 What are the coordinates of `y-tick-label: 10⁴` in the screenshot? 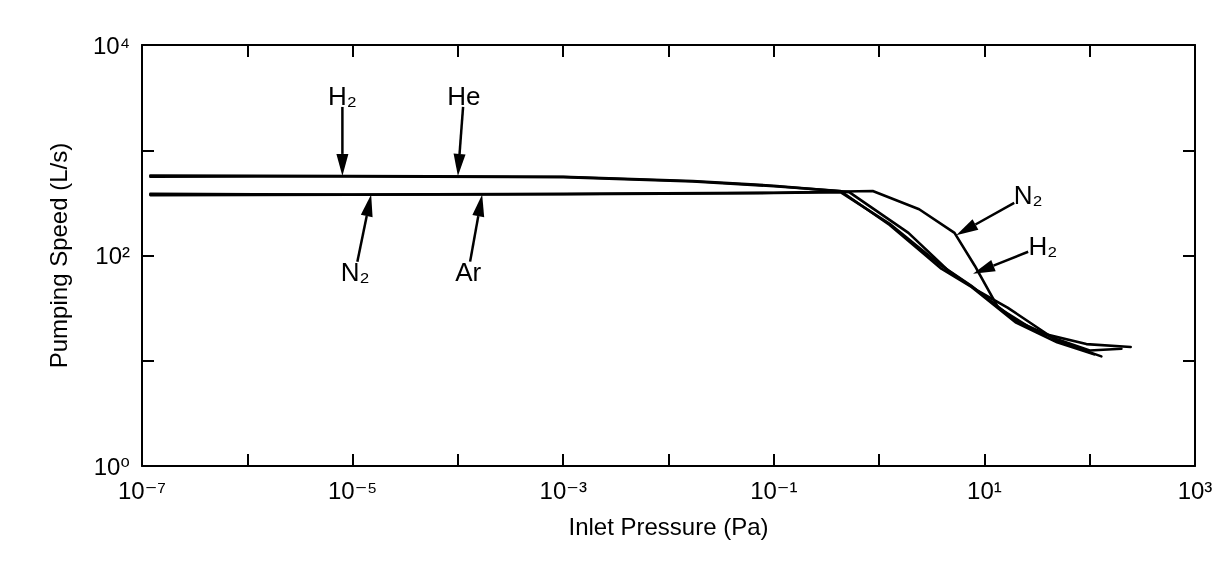 It's located at (111, 45).